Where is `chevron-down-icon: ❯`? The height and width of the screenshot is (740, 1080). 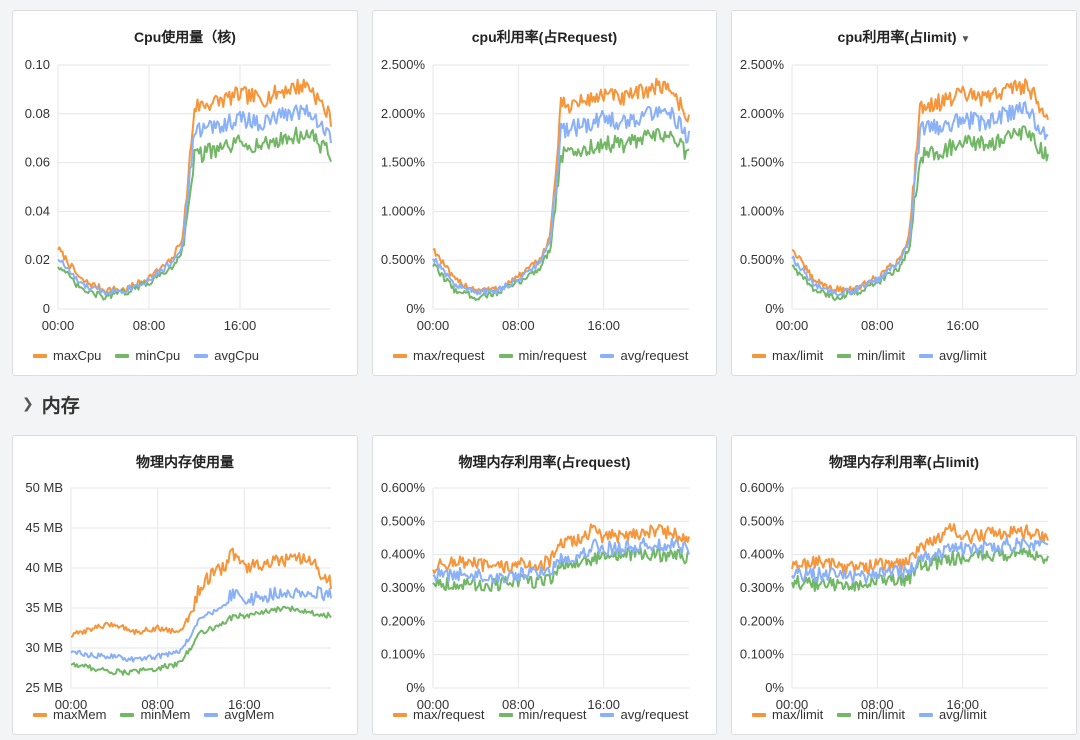 chevron-down-icon: ❯ is located at coordinates (28, 403).